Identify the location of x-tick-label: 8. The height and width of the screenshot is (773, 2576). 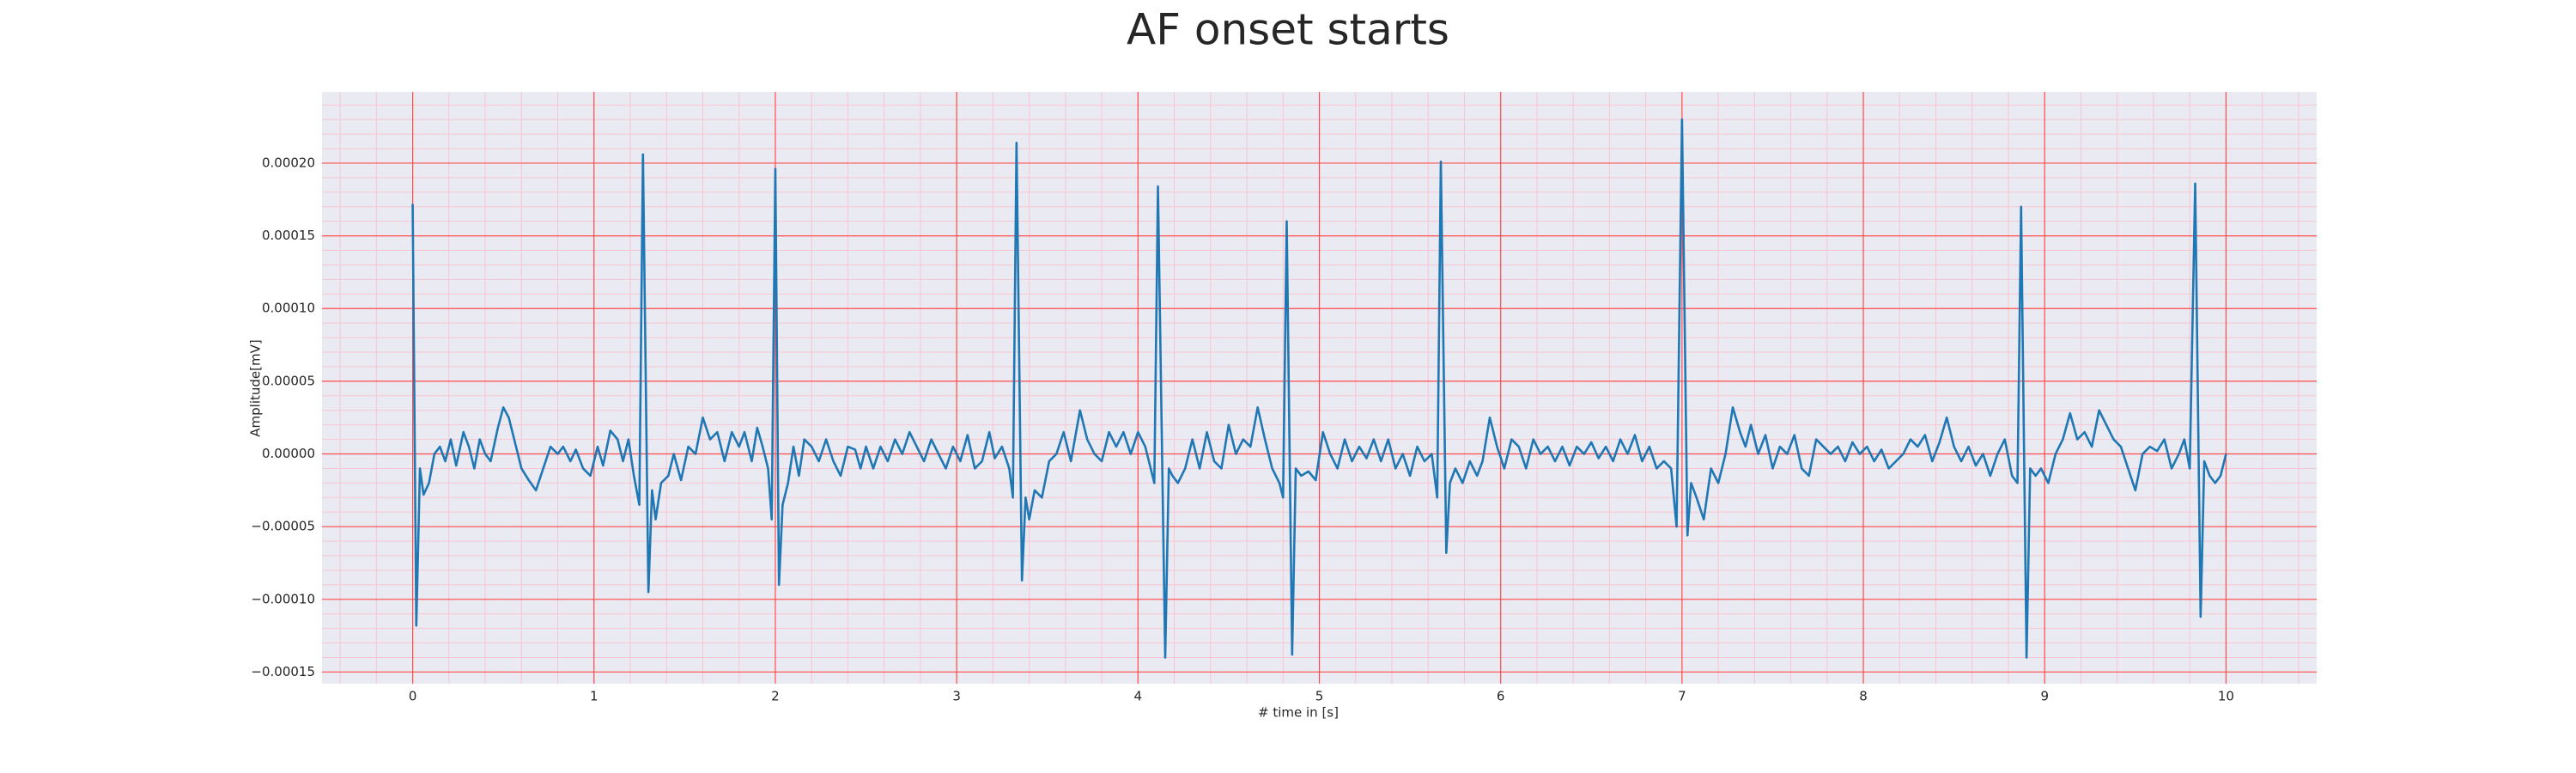
(1864, 696).